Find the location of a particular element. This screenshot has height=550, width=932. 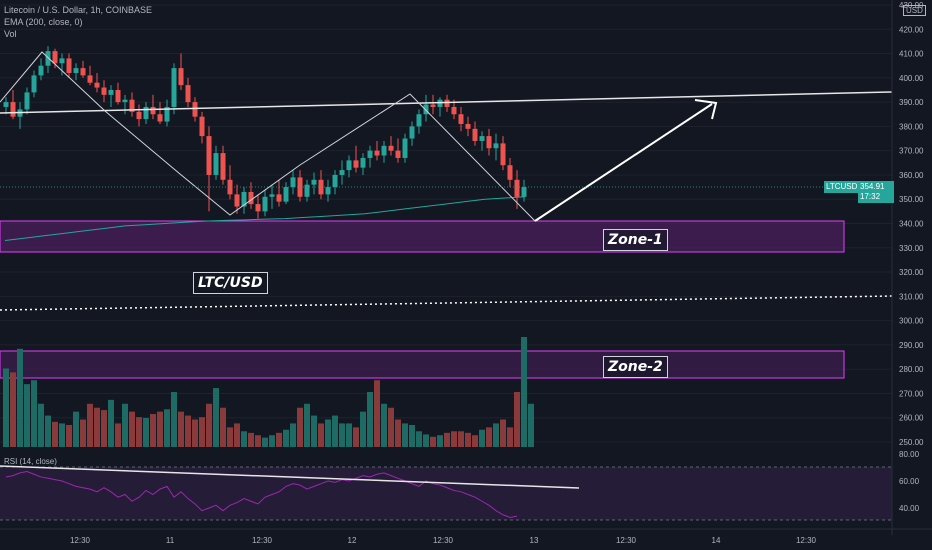

price-tick-label: 380.00 is located at coordinates (911, 126).